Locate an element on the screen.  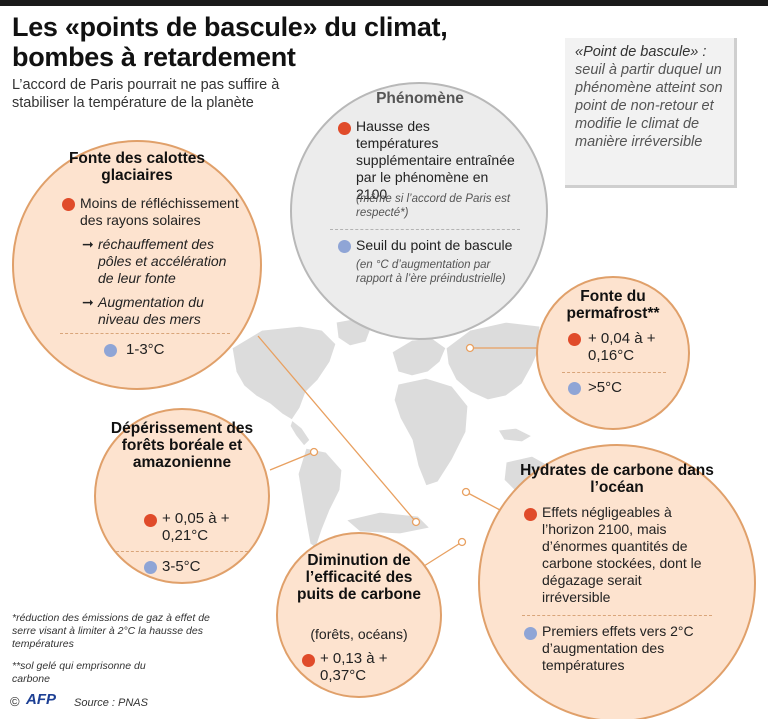
hydrates-title: Hydrates de carbone dans l’océan is located at coordinates (617, 479).